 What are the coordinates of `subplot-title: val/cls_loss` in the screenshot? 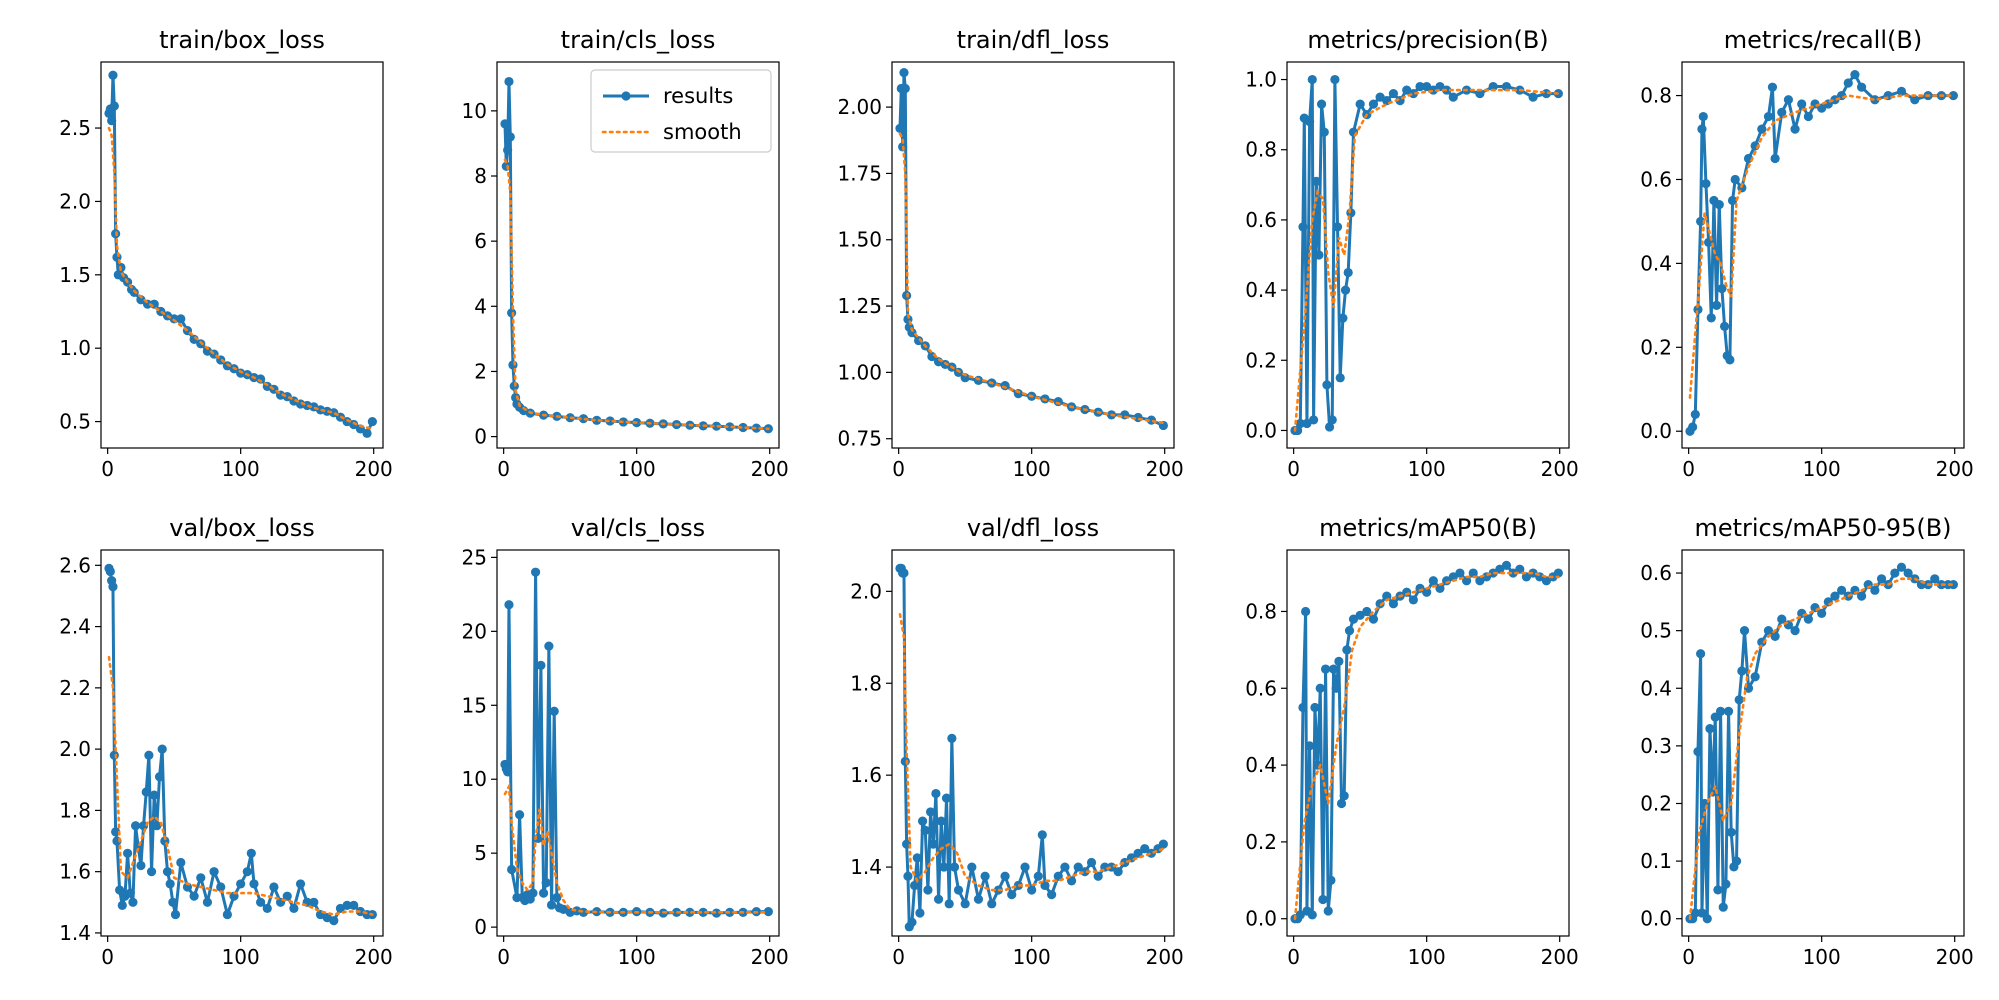 It's located at (638, 528).